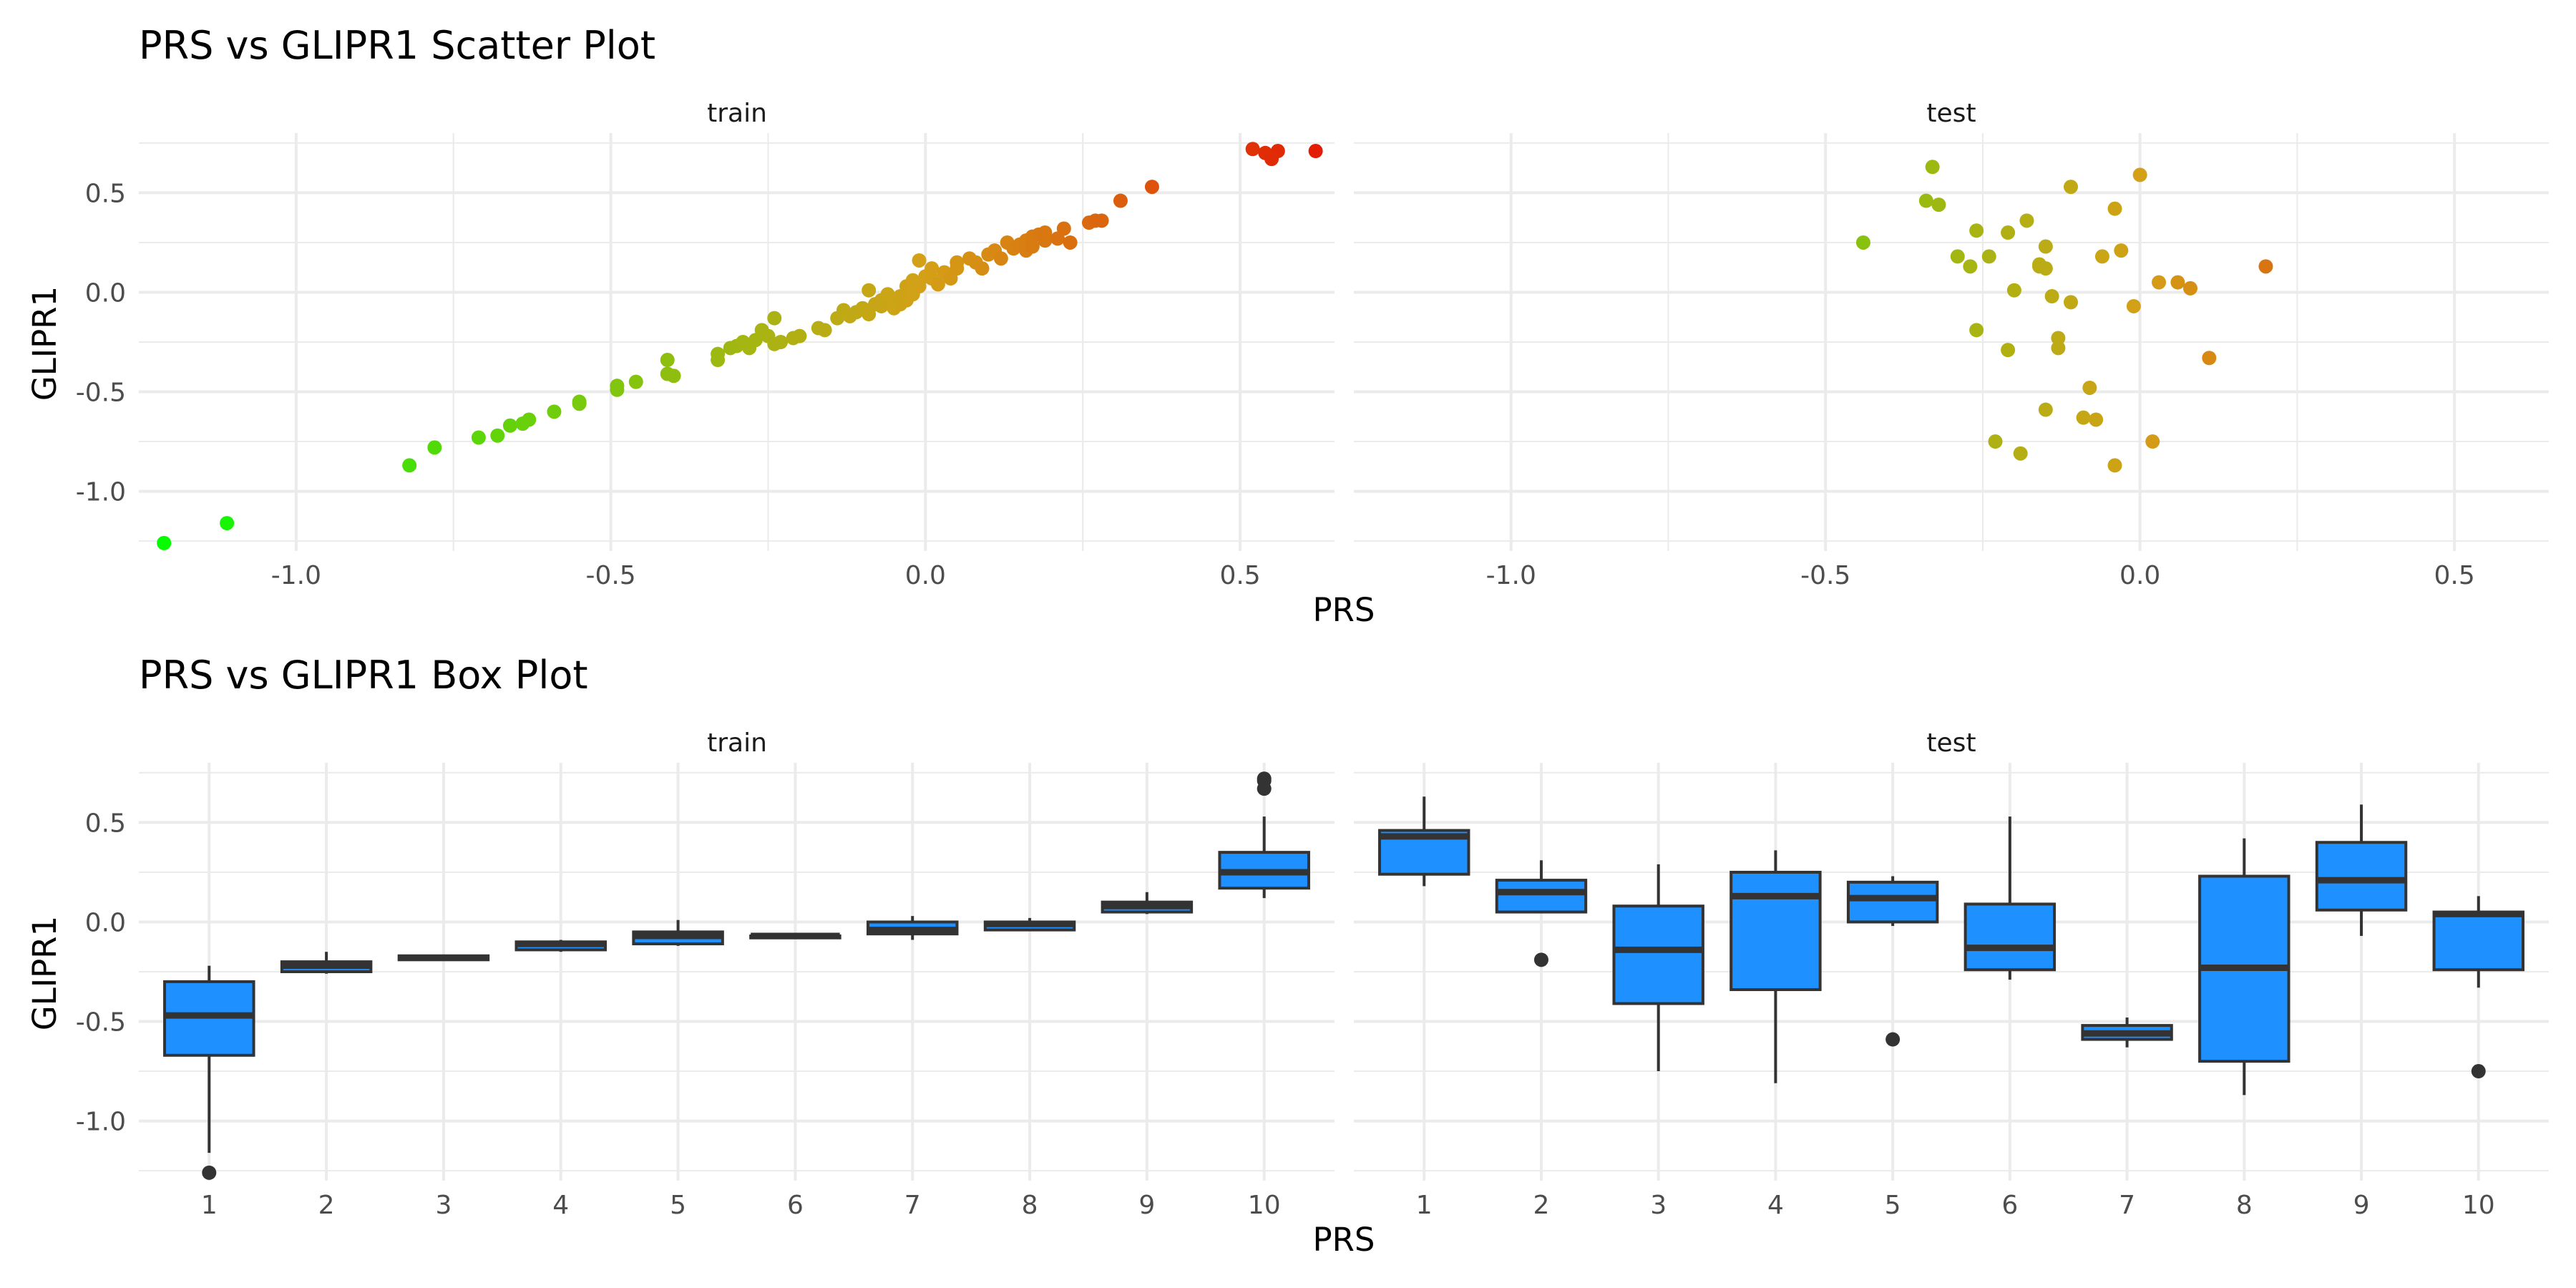 The image size is (2576, 1288). I want to click on box-test-x-tick-label: 7, so click(2127, 1205).